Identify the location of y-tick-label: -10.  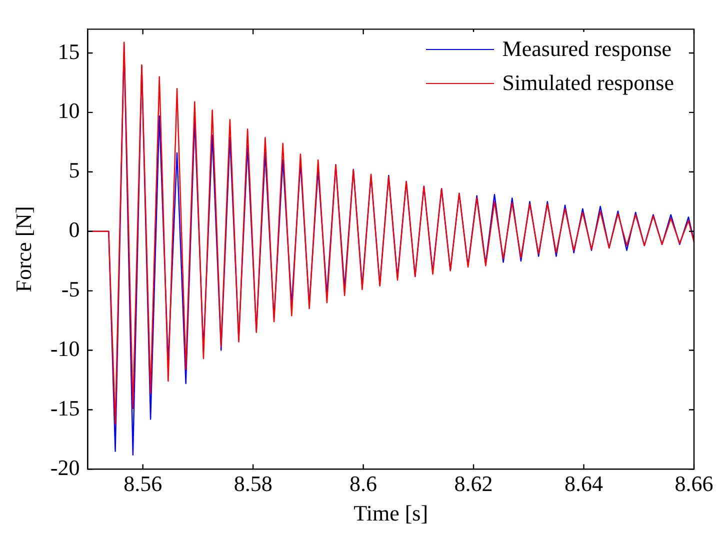
(65, 349).